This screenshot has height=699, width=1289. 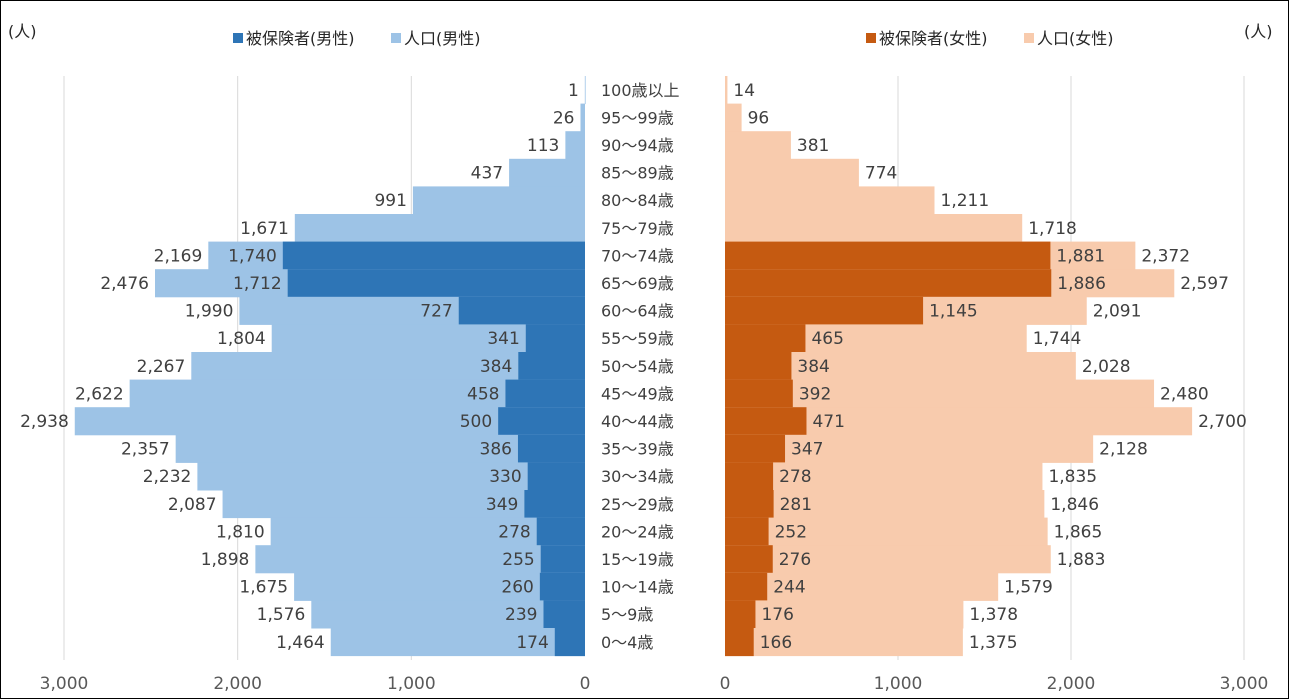 What do you see at coordinates (759, 118) in the screenshot?
I see `label-female-population: 96` at bounding box center [759, 118].